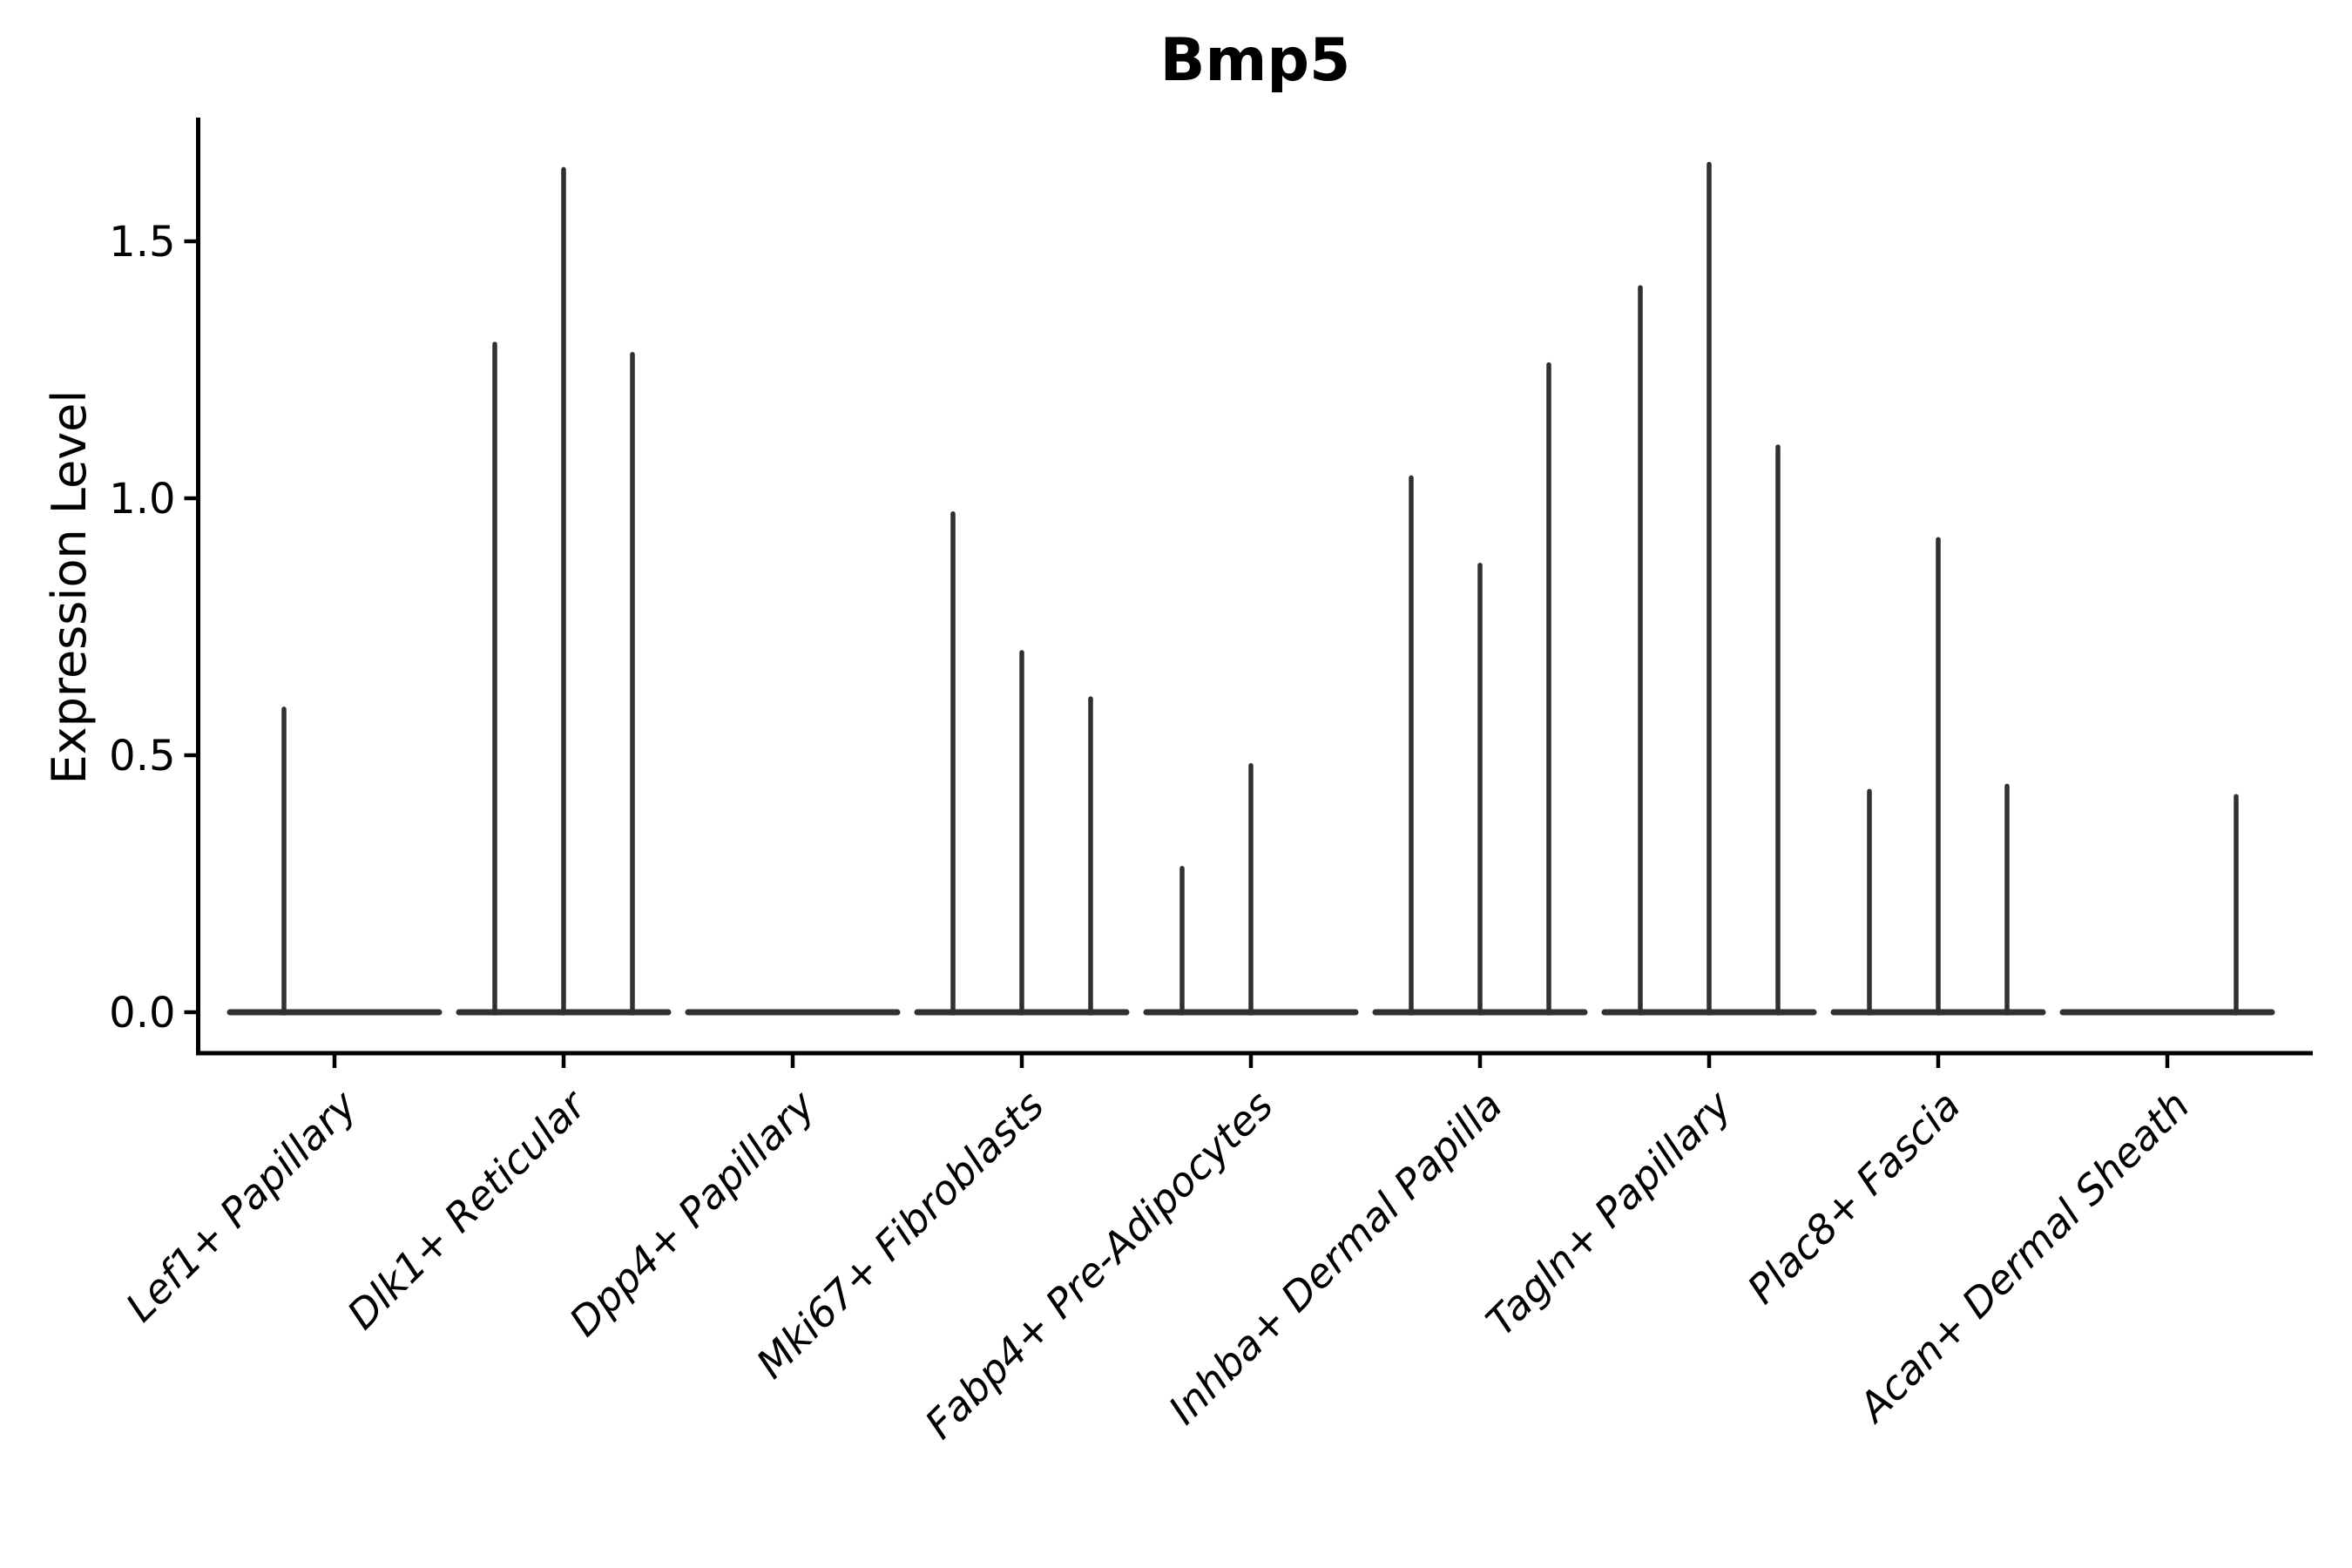  What do you see at coordinates (142, 756) in the screenshot?
I see `y-tick-label: 0.5` at bounding box center [142, 756].